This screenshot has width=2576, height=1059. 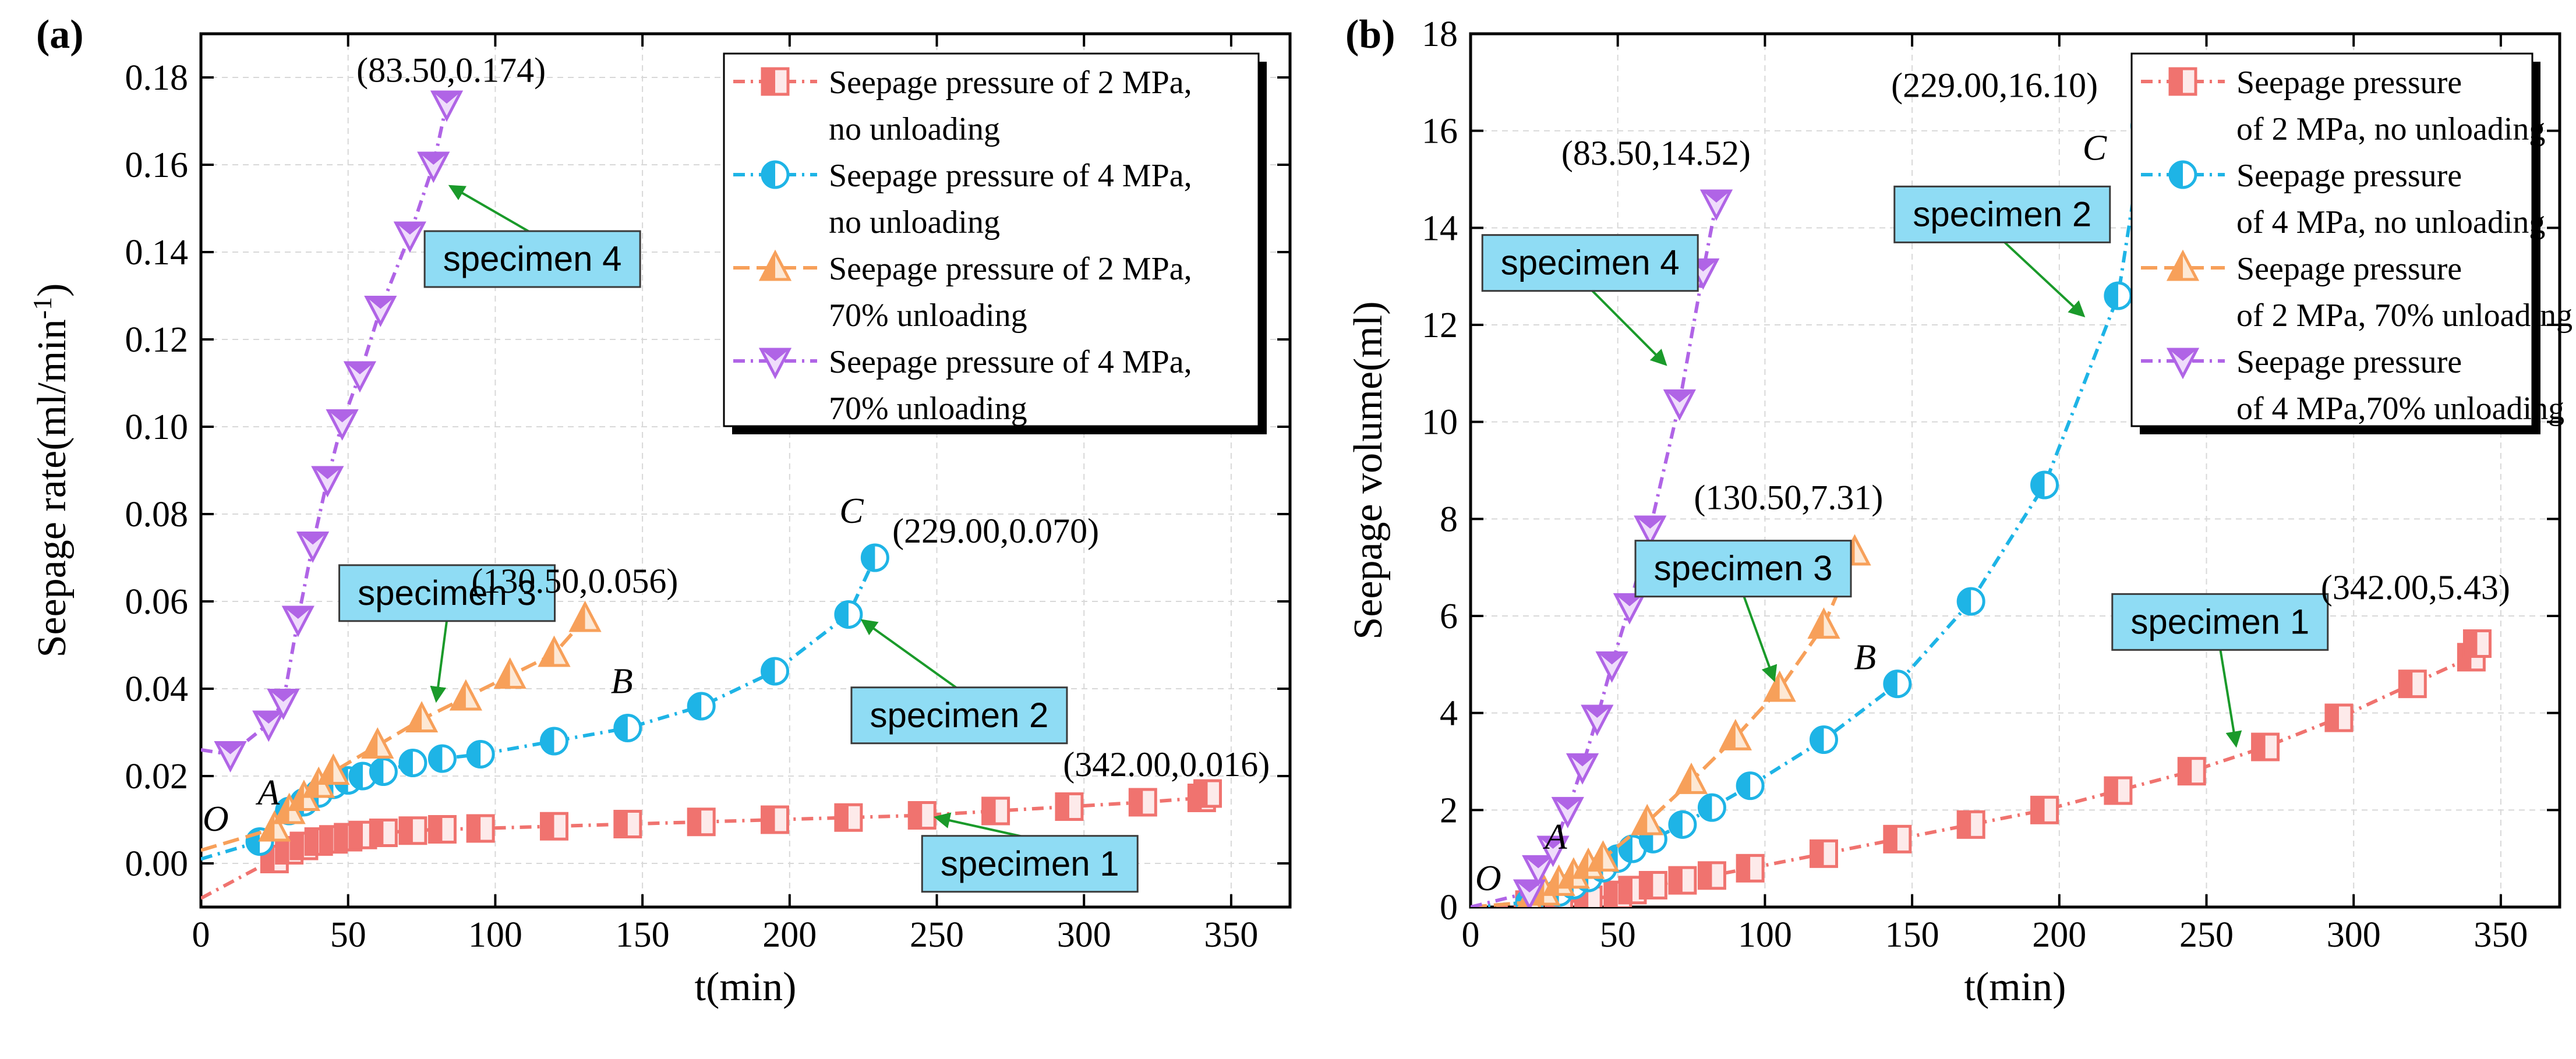 I want to click on x-tick-label: 250, so click(x=2206, y=935).